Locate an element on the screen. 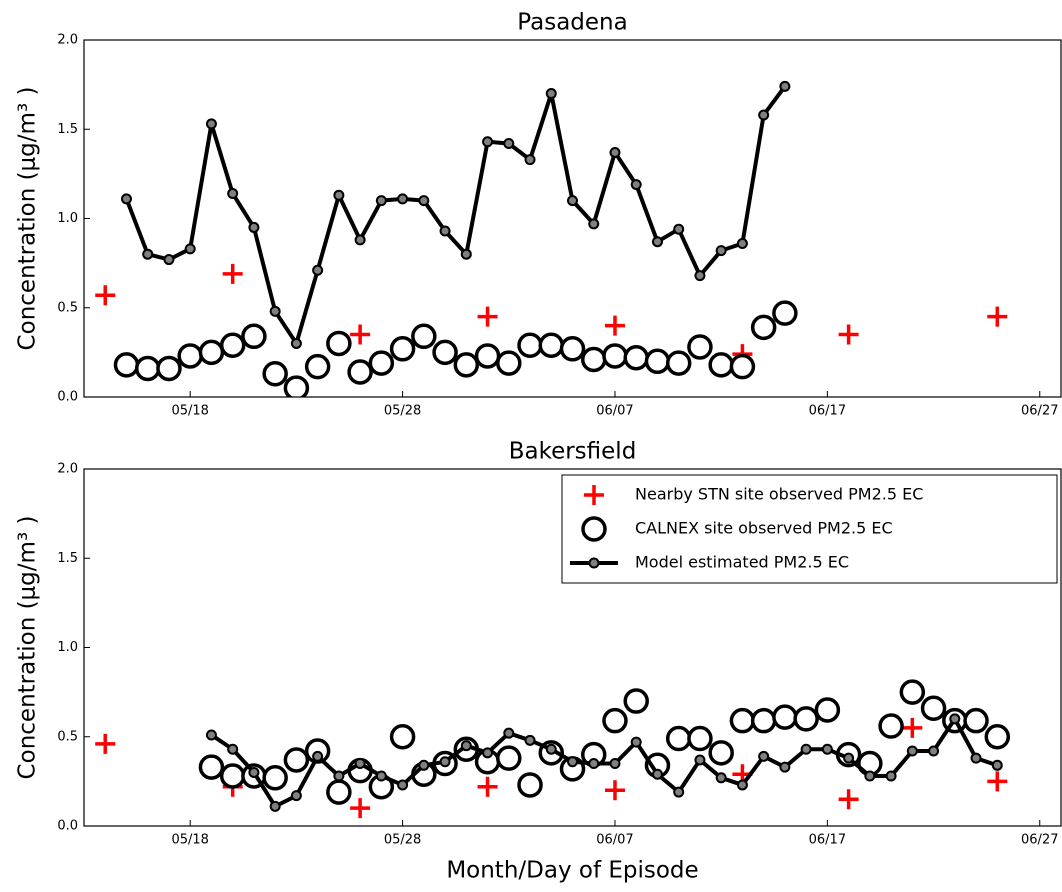 The width and height of the screenshot is (1062, 892). legend-label: Model estimated PM2.5 EC is located at coordinates (742, 562).